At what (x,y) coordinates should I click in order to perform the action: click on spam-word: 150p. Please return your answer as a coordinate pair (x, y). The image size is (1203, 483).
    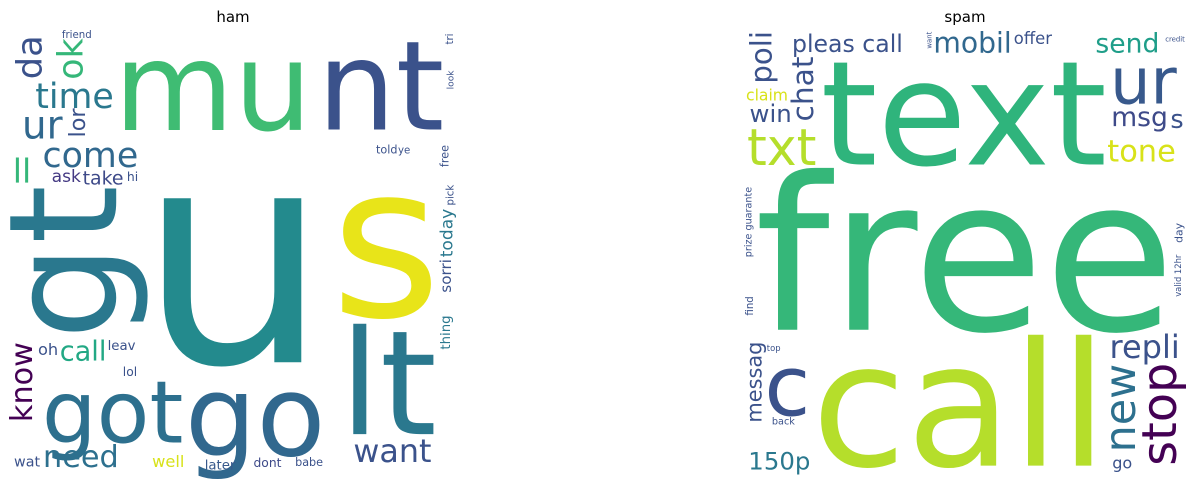
    Looking at the image, I should click on (779, 460).